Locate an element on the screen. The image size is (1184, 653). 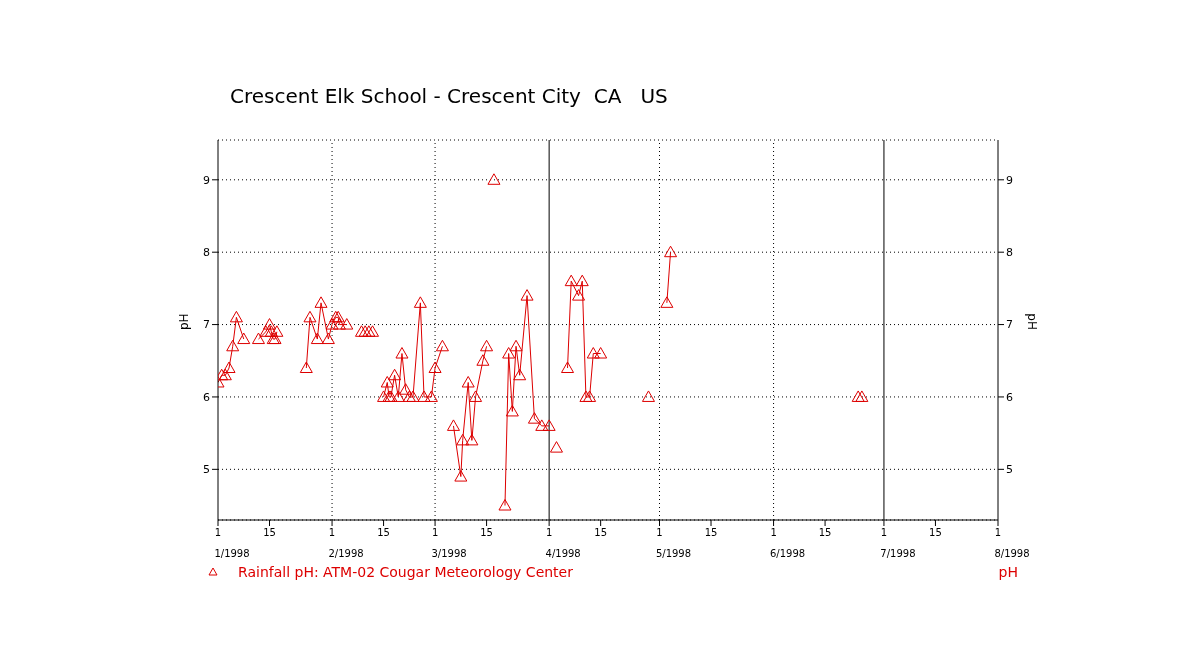
chart-title: Crescent Elk School - Crescent City CA US is located at coordinates (449, 96).